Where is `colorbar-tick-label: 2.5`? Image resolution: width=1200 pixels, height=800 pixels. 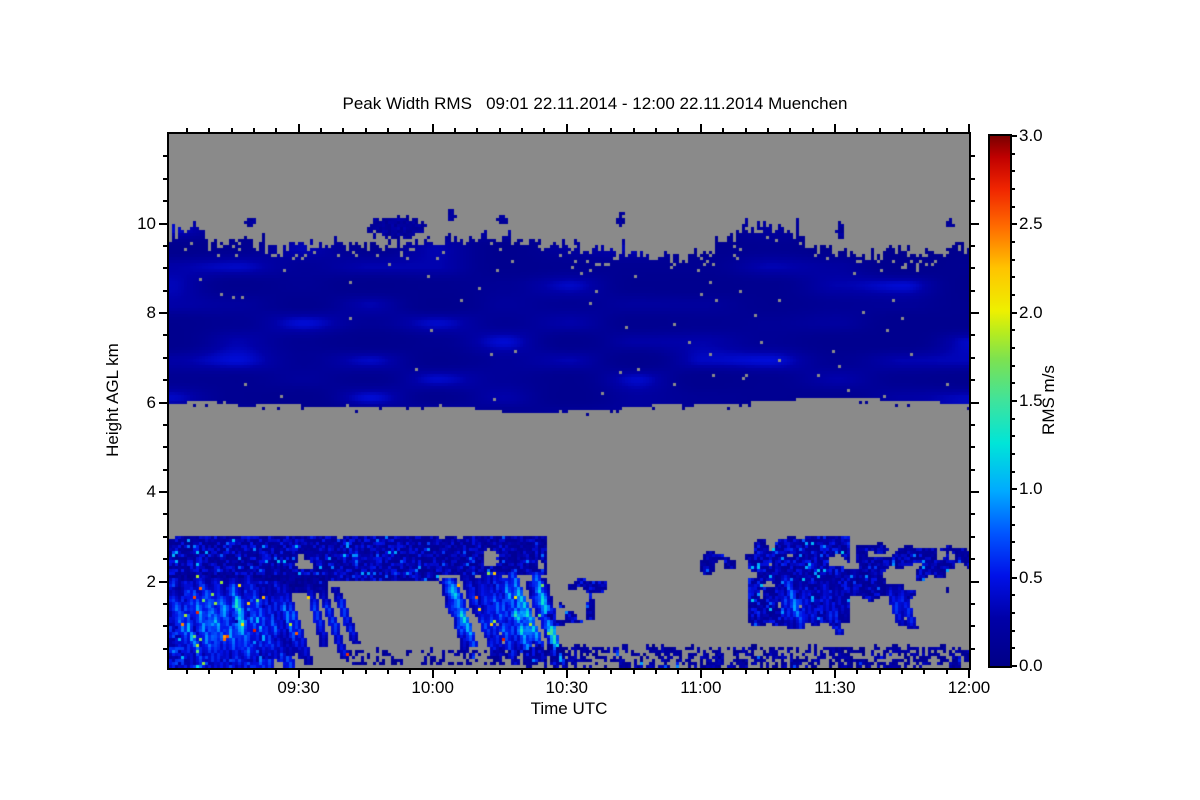
colorbar-tick-label: 2.5 is located at coordinates (1031, 224).